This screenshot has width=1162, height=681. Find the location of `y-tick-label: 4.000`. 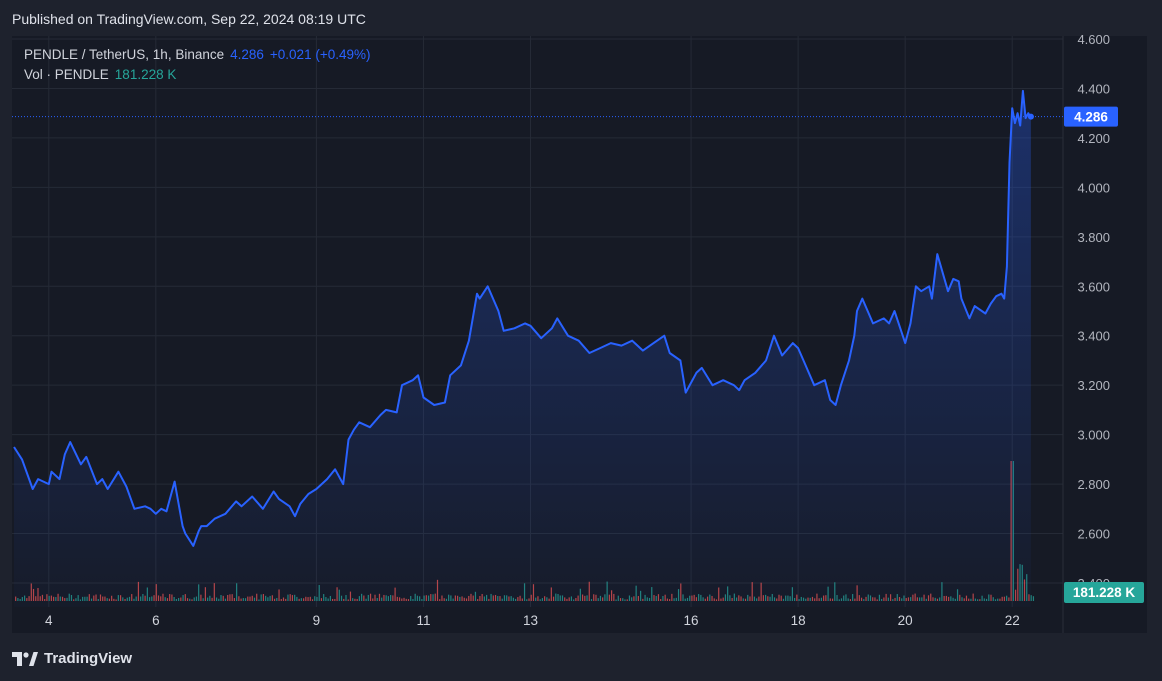

y-tick-label: 4.000 is located at coordinates (1093, 187).